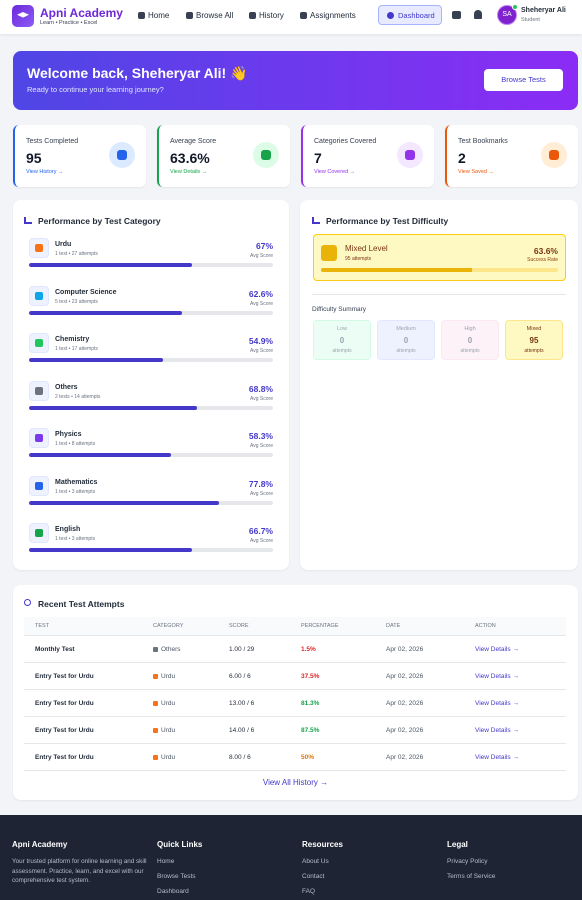 The width and height of the screenshot is (582, 900). I want to click on stat-value: 63.6%, so click(190, 158).